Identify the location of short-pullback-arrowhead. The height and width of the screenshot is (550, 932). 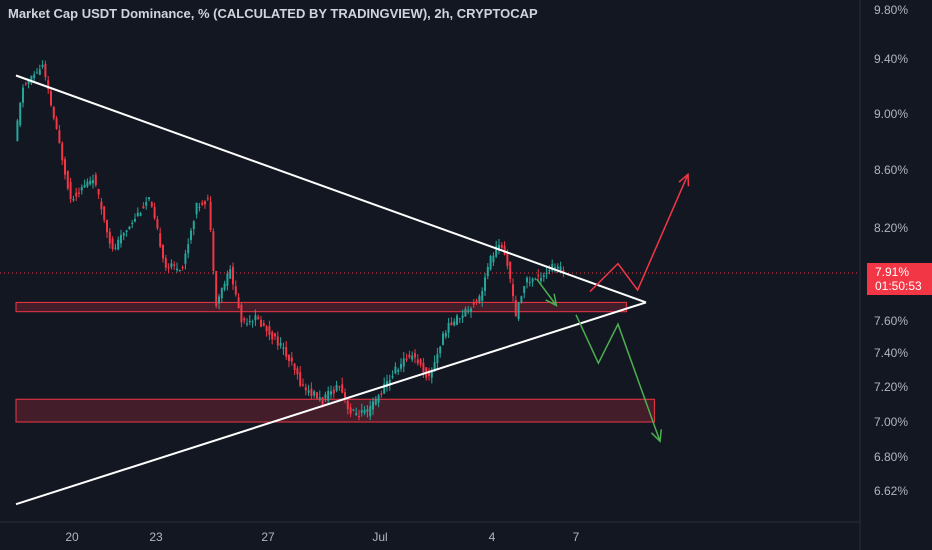
(551, 300).